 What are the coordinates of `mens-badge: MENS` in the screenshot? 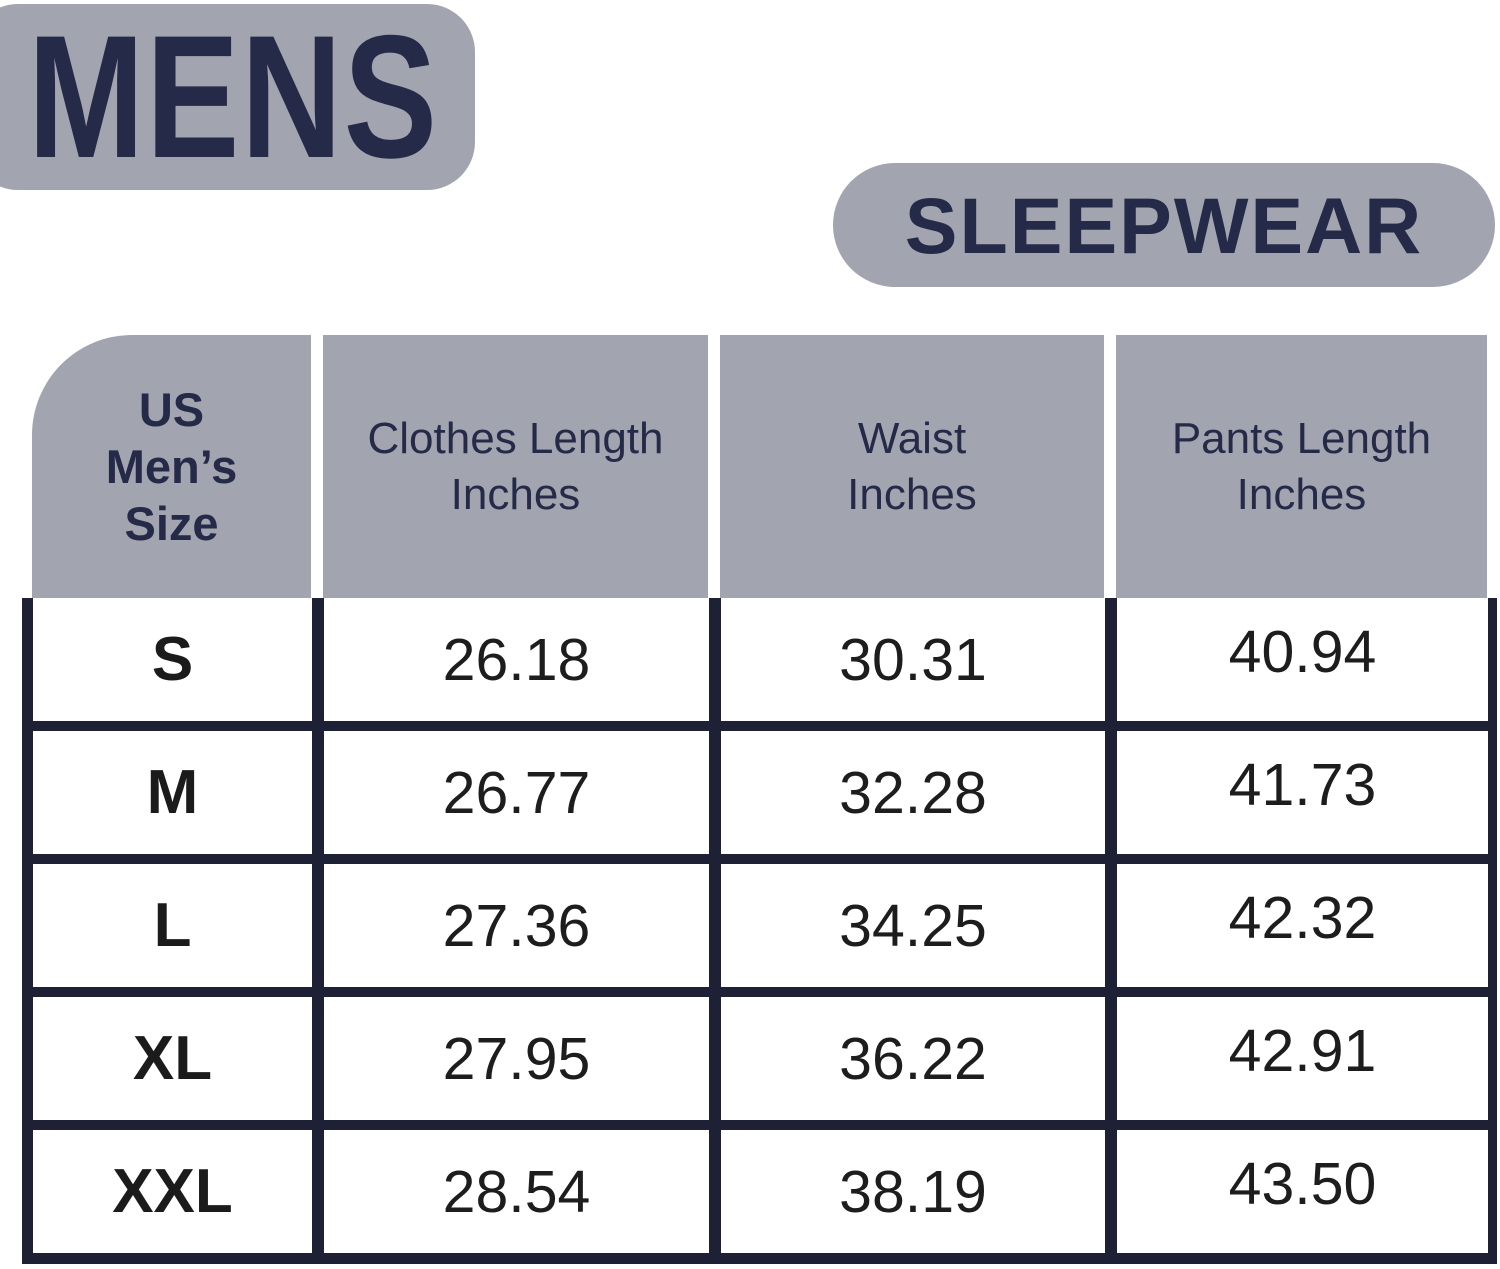 It's located at (237, 97).